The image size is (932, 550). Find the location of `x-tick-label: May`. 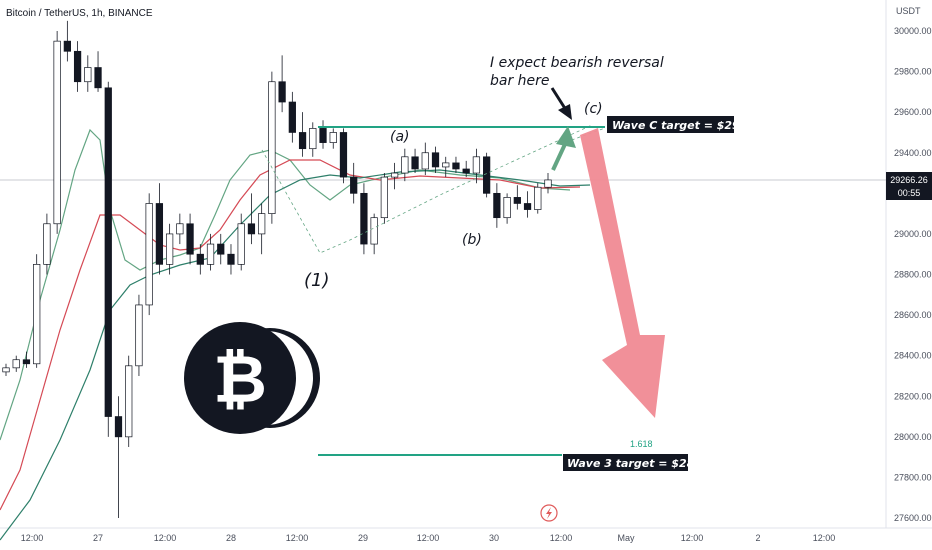

x-tick-label: May is located at coordinates (626, 538).